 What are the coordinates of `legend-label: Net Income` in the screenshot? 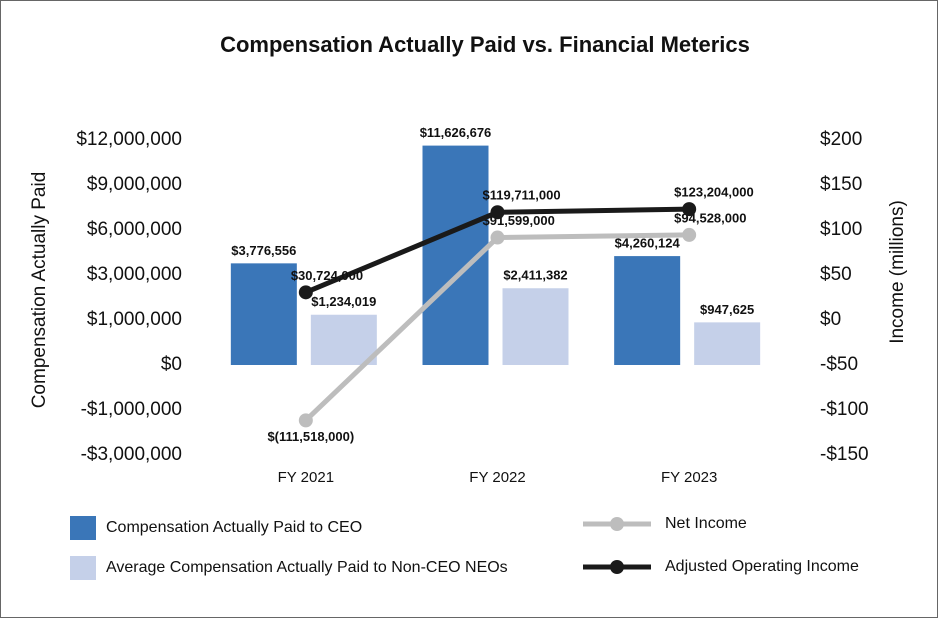 It's located at (706, 523).